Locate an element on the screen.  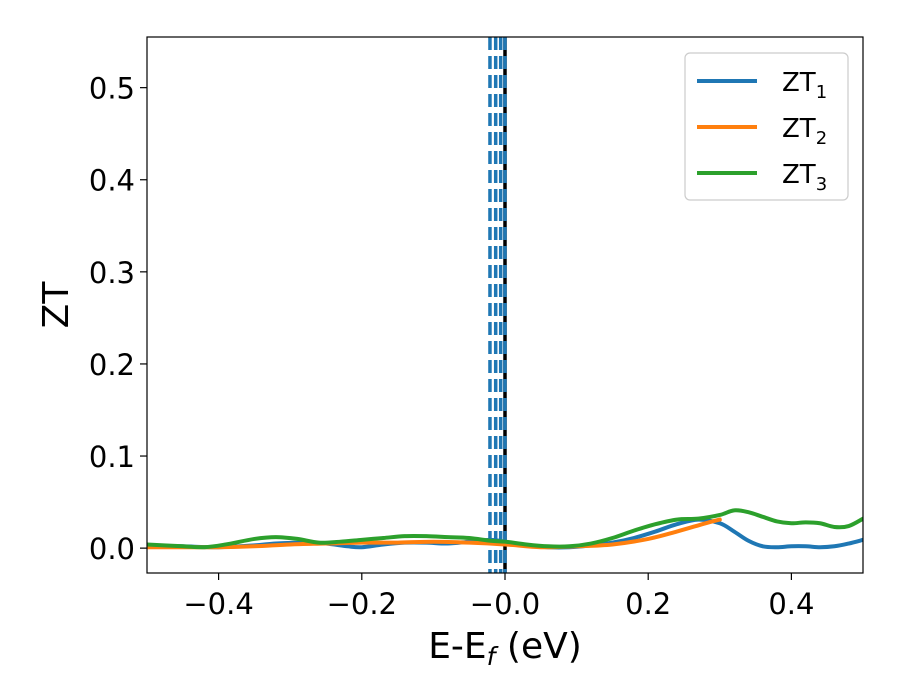
x-tick-label: 0.2 is located at coordinates (648, 604).